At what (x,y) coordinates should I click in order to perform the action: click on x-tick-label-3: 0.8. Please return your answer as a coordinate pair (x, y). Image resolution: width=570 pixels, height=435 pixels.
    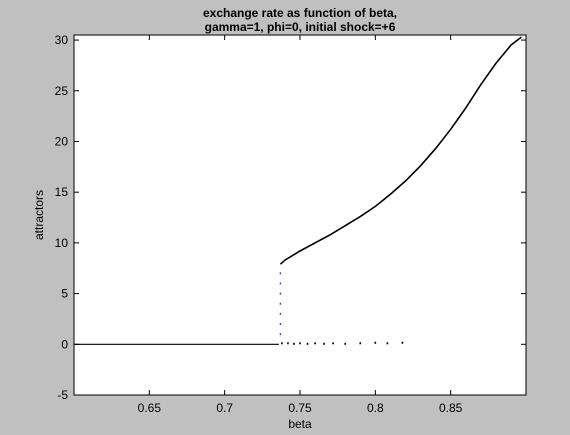
    Looking at the image, I should click on (375, 408).